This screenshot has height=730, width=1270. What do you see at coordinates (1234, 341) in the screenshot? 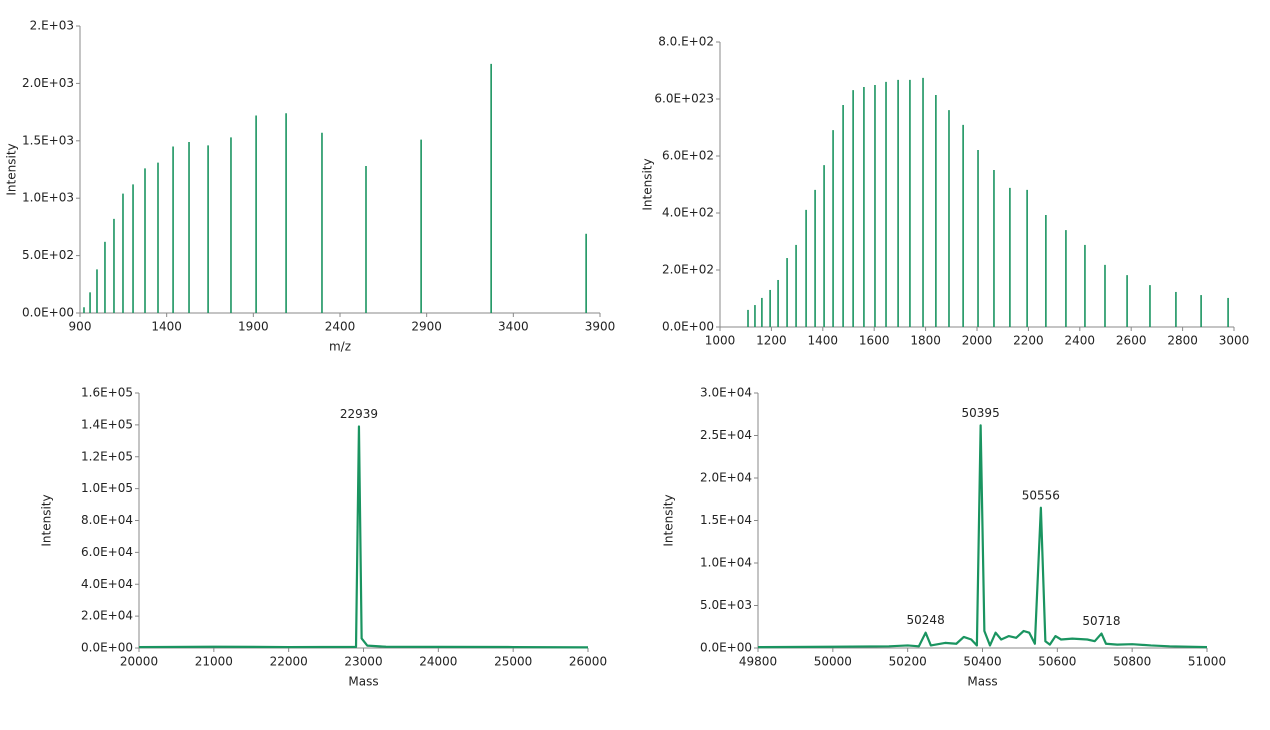
I see `x-tick-label: 3000` at bounding box center [1234, 341].